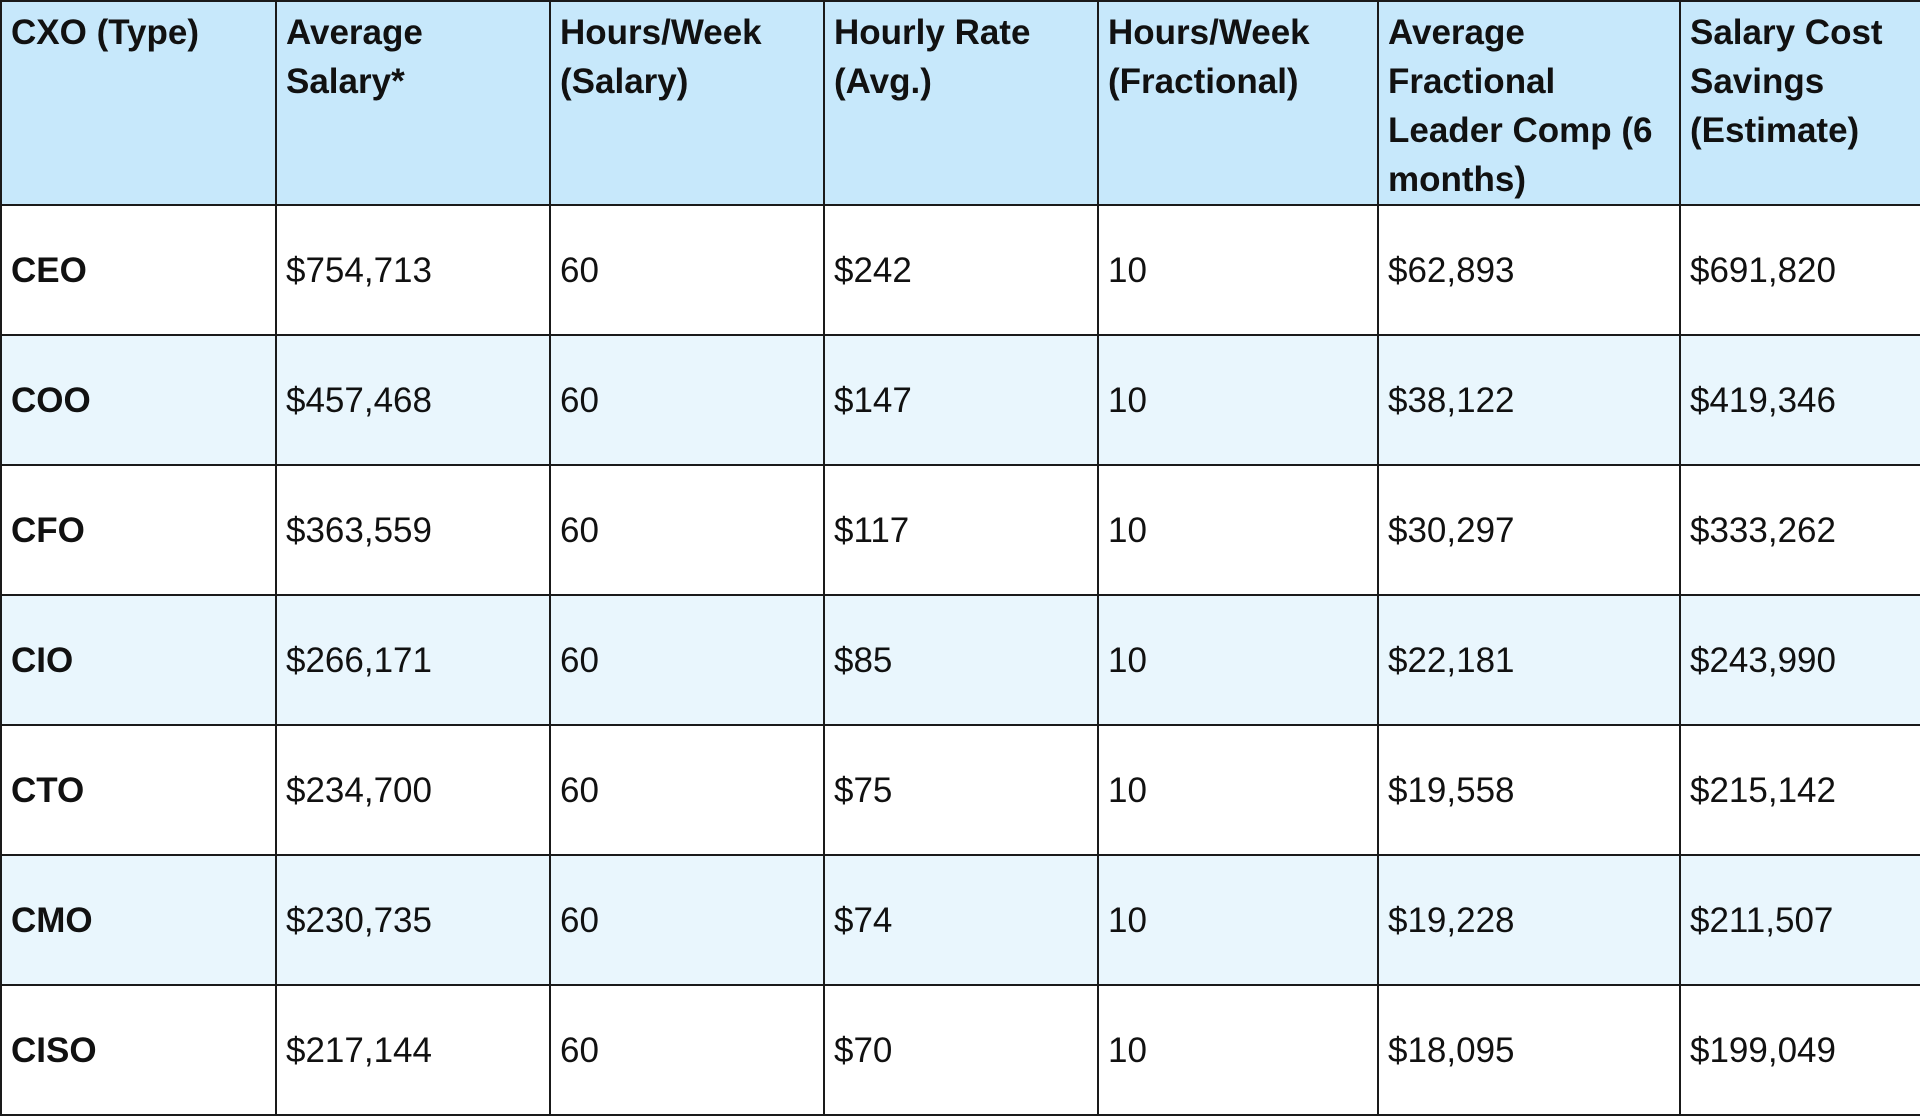 This screenshot has height=1116, width=1920. I want to click on average-salary-cell: $266,171, so click(413, 660).